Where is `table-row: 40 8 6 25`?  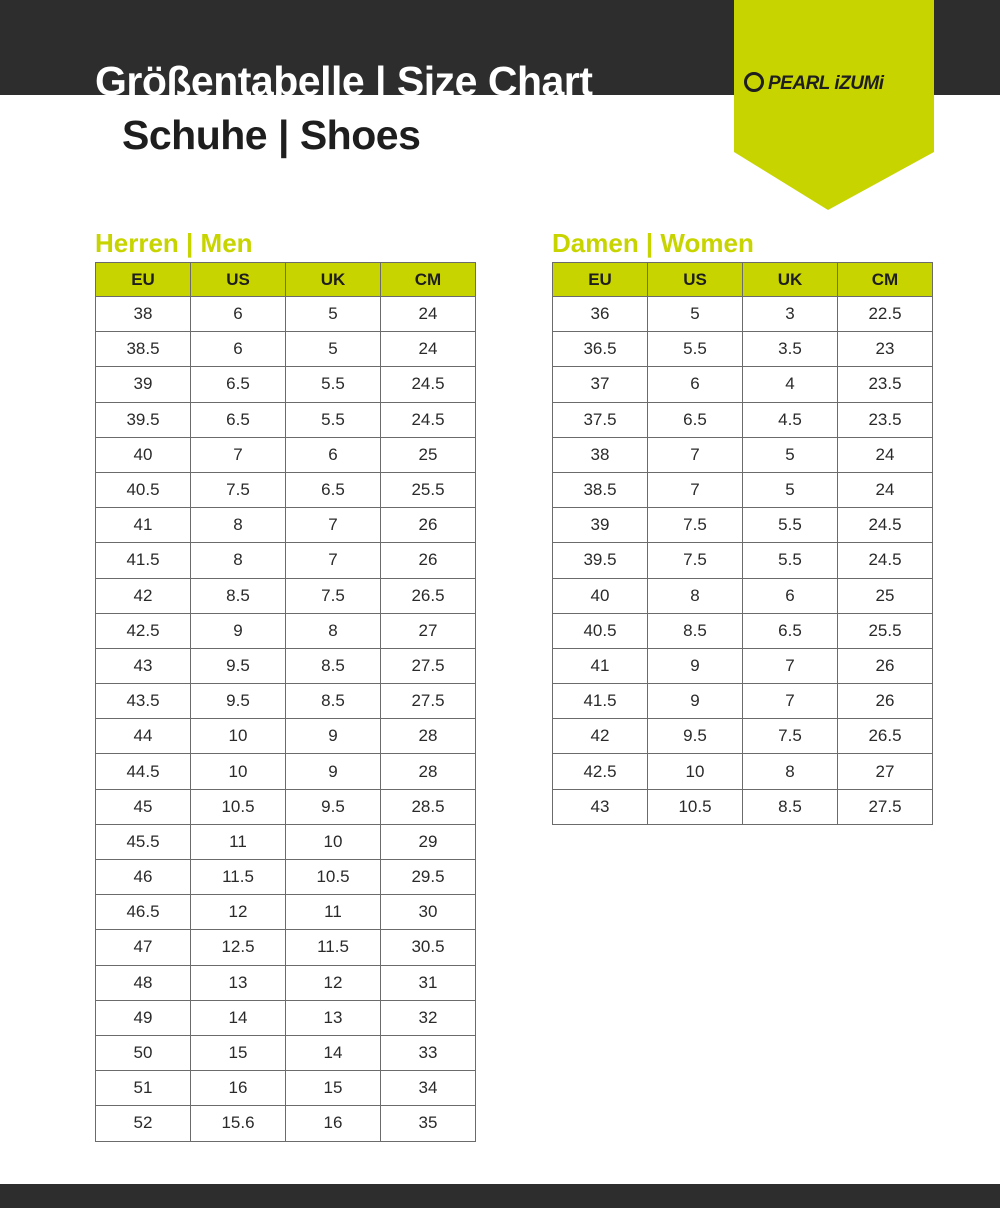 table-row: 40 8 6 25 is located at coordinates (742, 595).